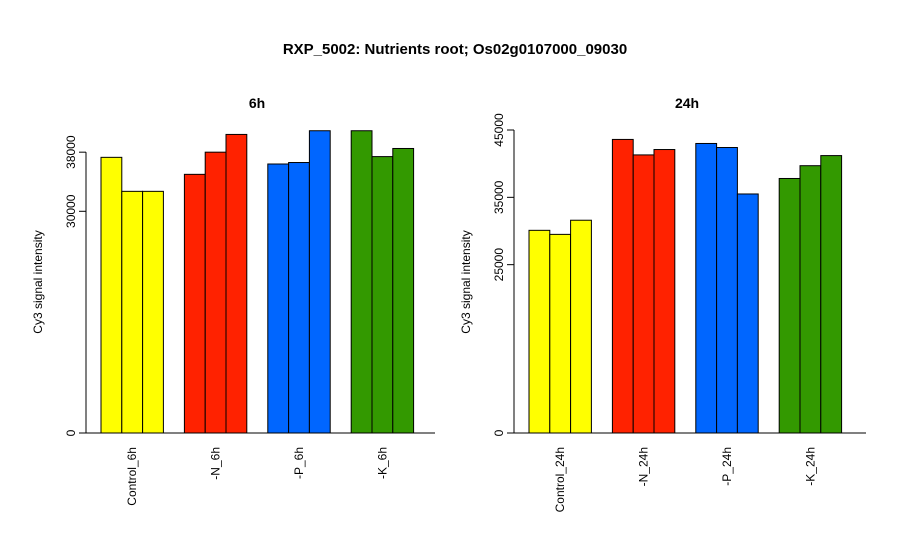 The width and height of the screenshot is (900, 550). What do you see at coordinates (687, 103) in the screenshot?
I see `chart-title-24h: 24h` at bounding box center [687, 103].